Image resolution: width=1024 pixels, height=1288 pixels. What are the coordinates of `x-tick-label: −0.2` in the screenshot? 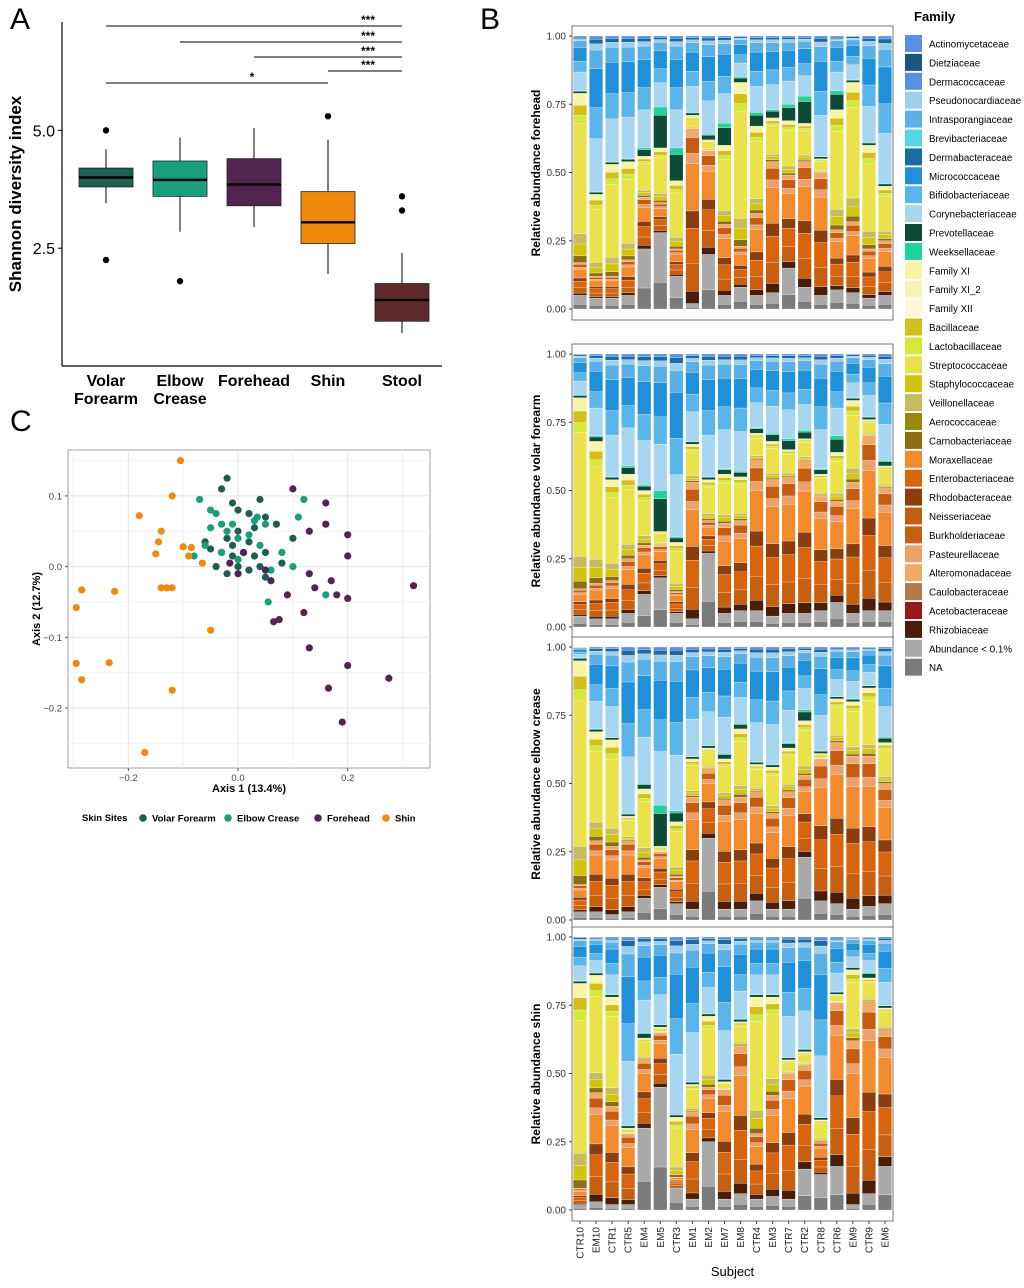 It's located at (128, 778).